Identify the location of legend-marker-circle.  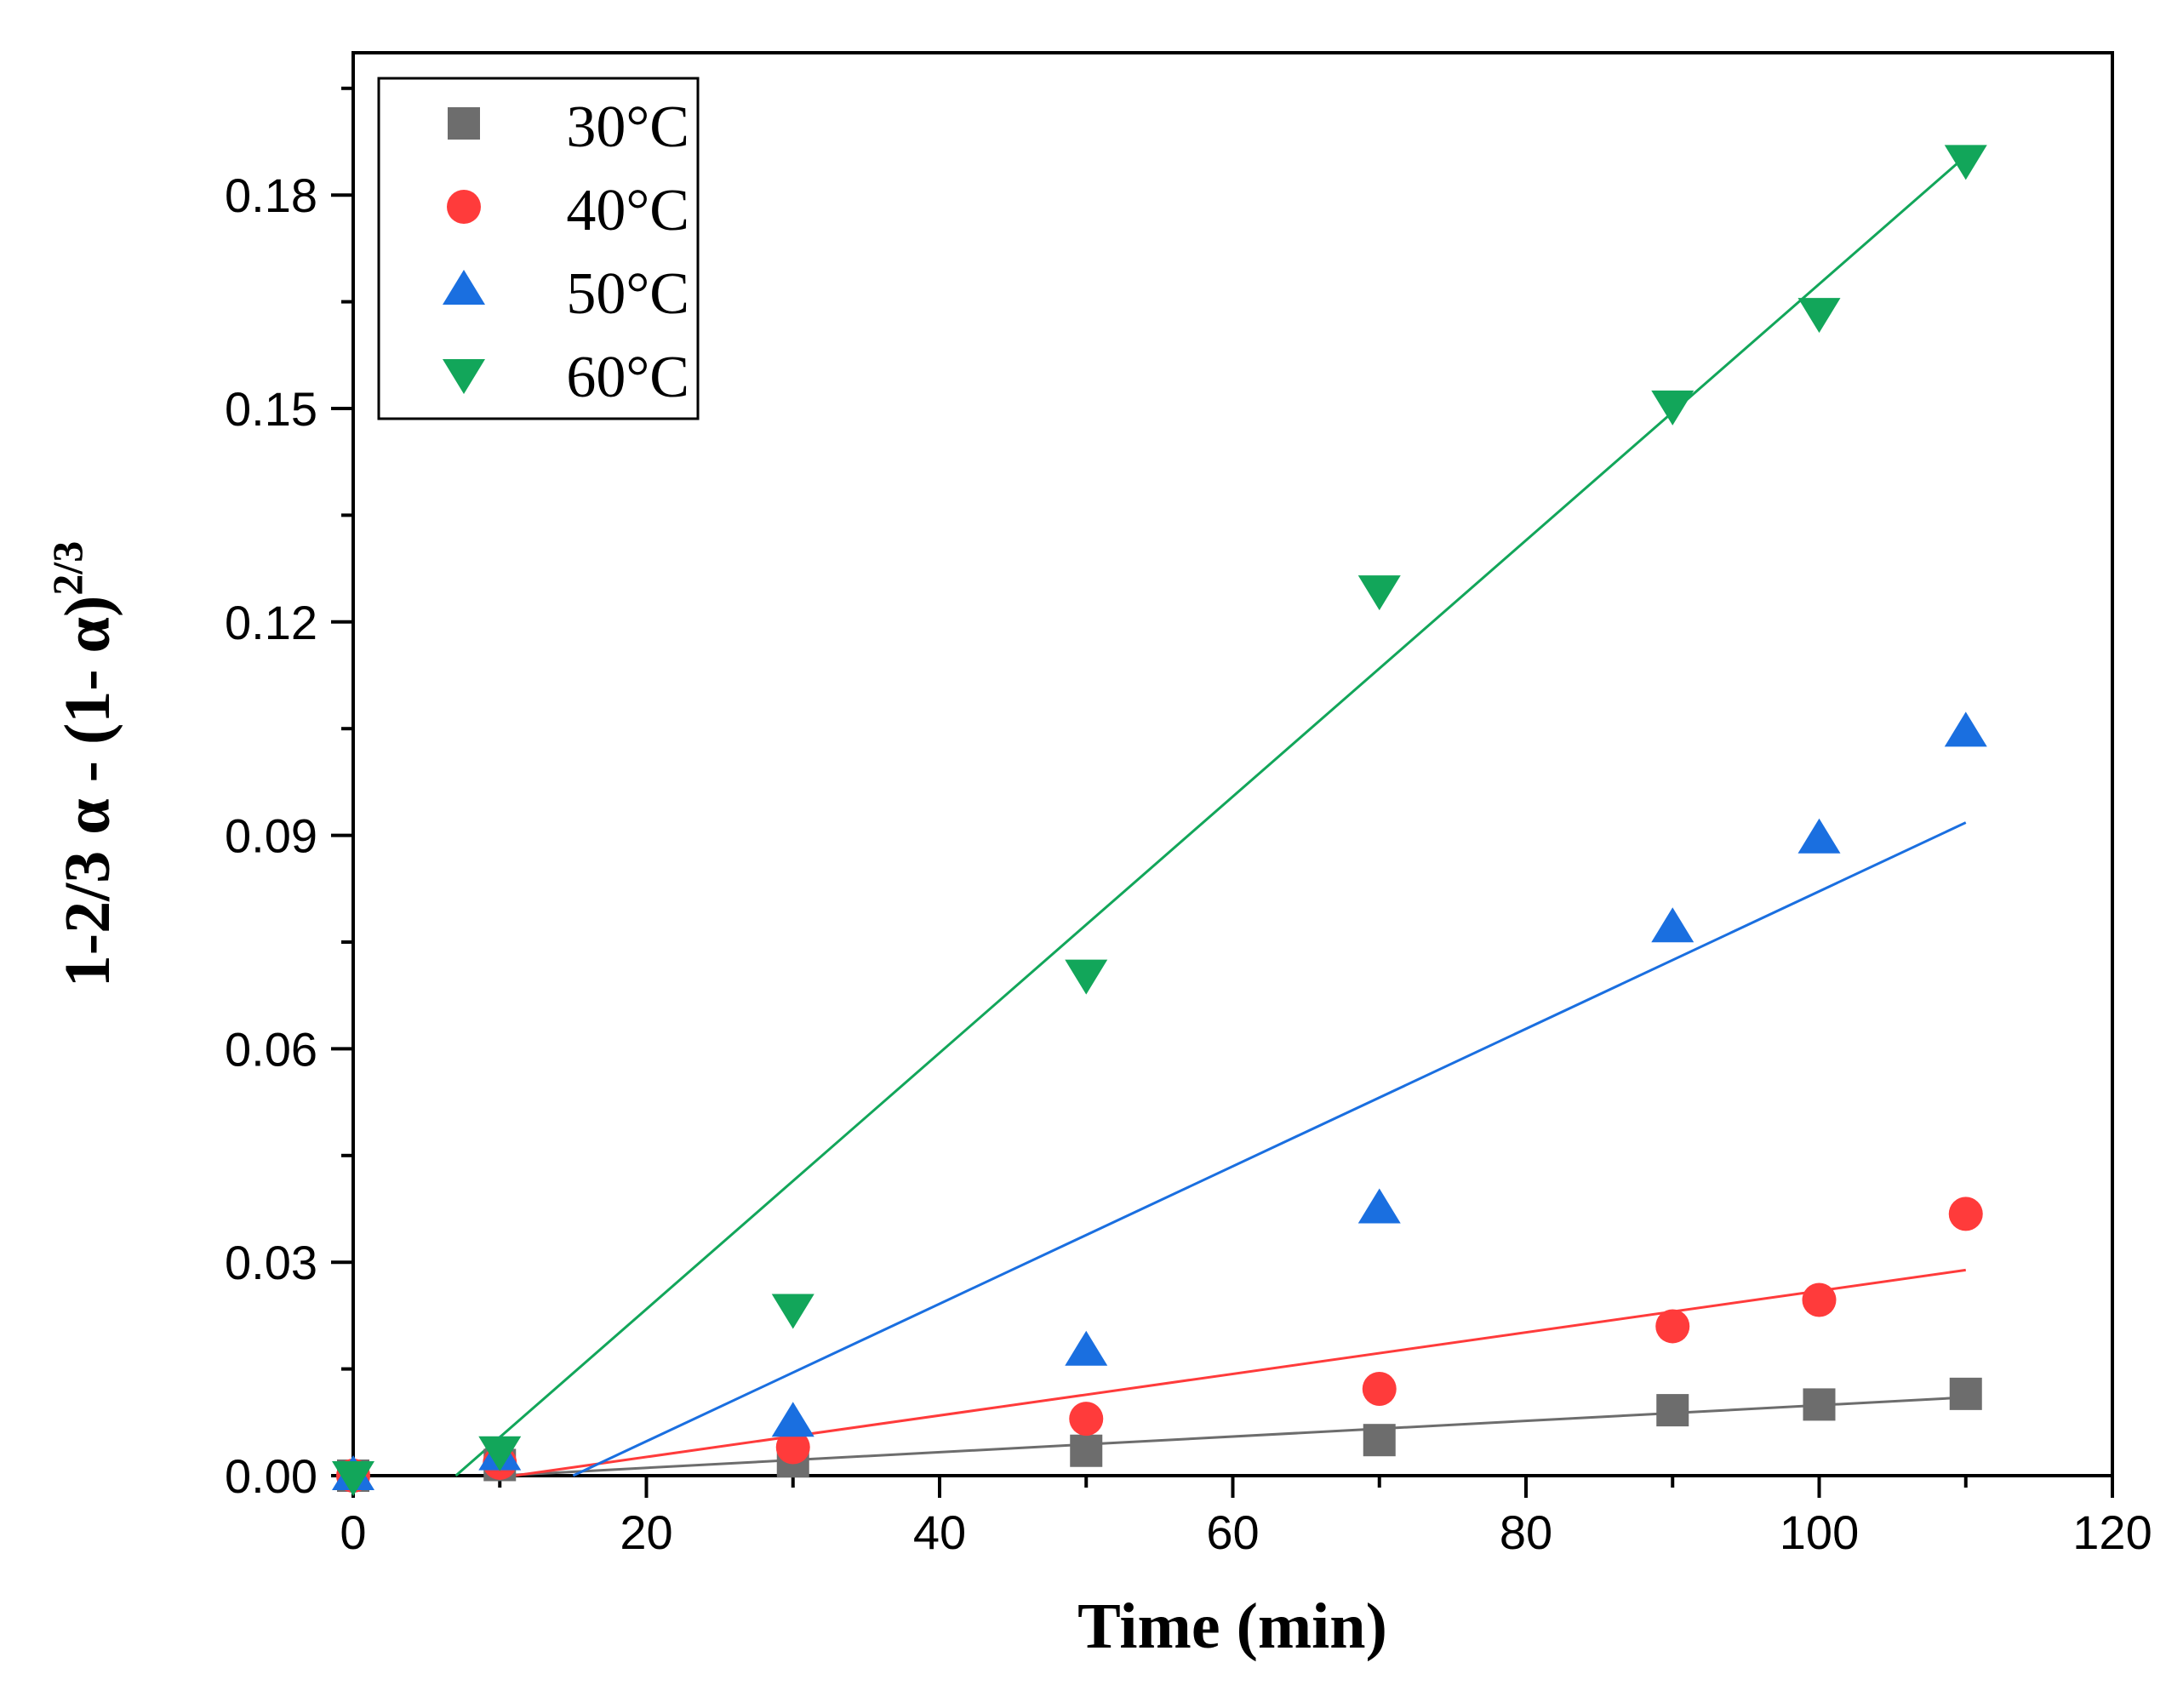
(464, 207).